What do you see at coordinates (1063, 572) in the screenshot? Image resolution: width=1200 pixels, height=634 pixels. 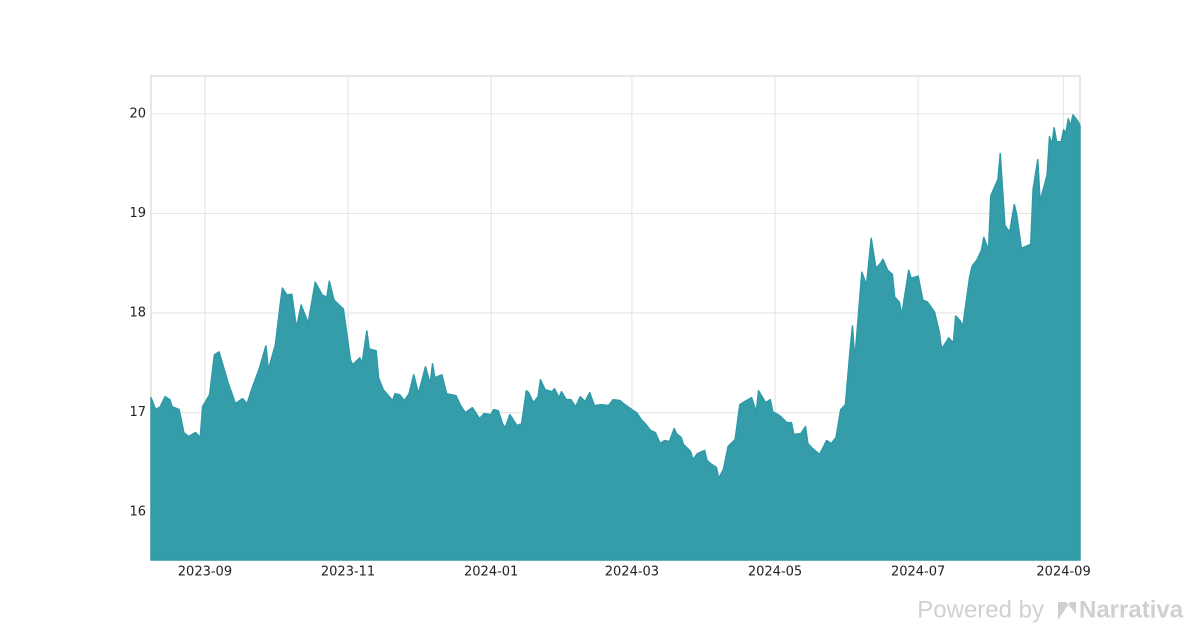 I see `x-tick-label: 2024-09` at bounding box center [1063, 572].